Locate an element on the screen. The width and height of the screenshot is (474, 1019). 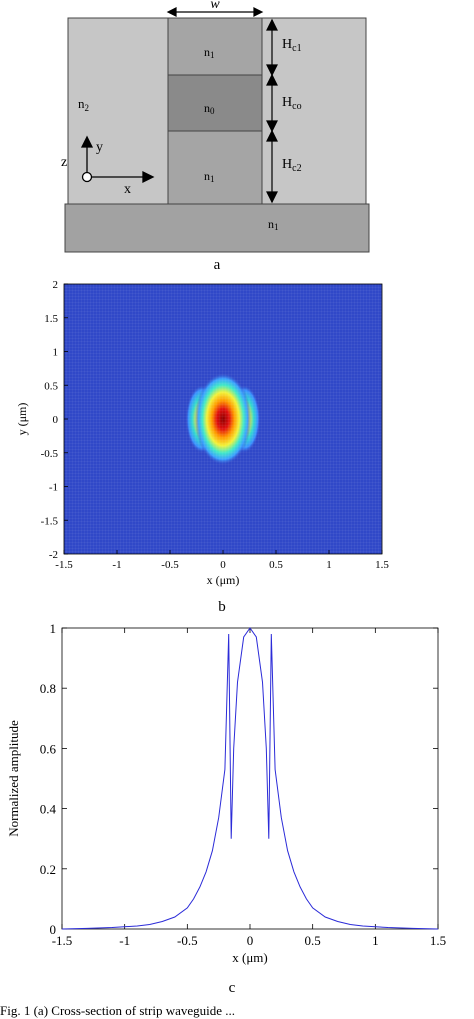
width-label: w is located at coordinates (215, 6).